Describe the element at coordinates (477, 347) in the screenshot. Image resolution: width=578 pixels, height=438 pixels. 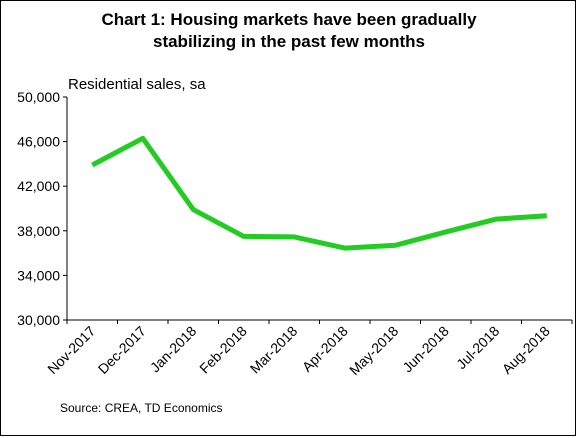
I see `x-tick-label: Jul-2018` at that location.